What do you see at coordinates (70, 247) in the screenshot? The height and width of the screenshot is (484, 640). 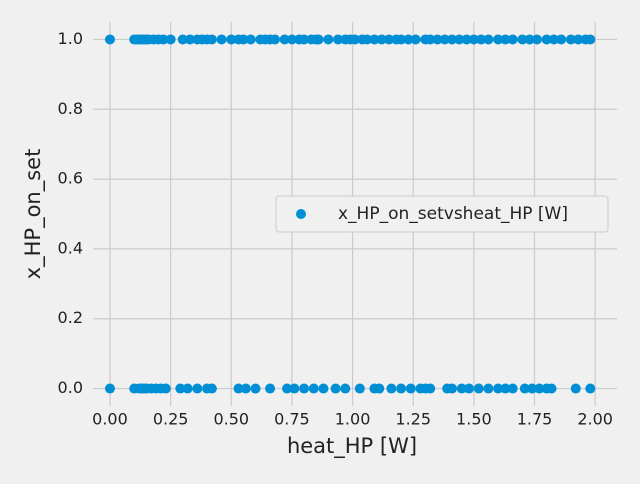 I see `y-tick-label: 0.4` at bounding box center [70, 247].